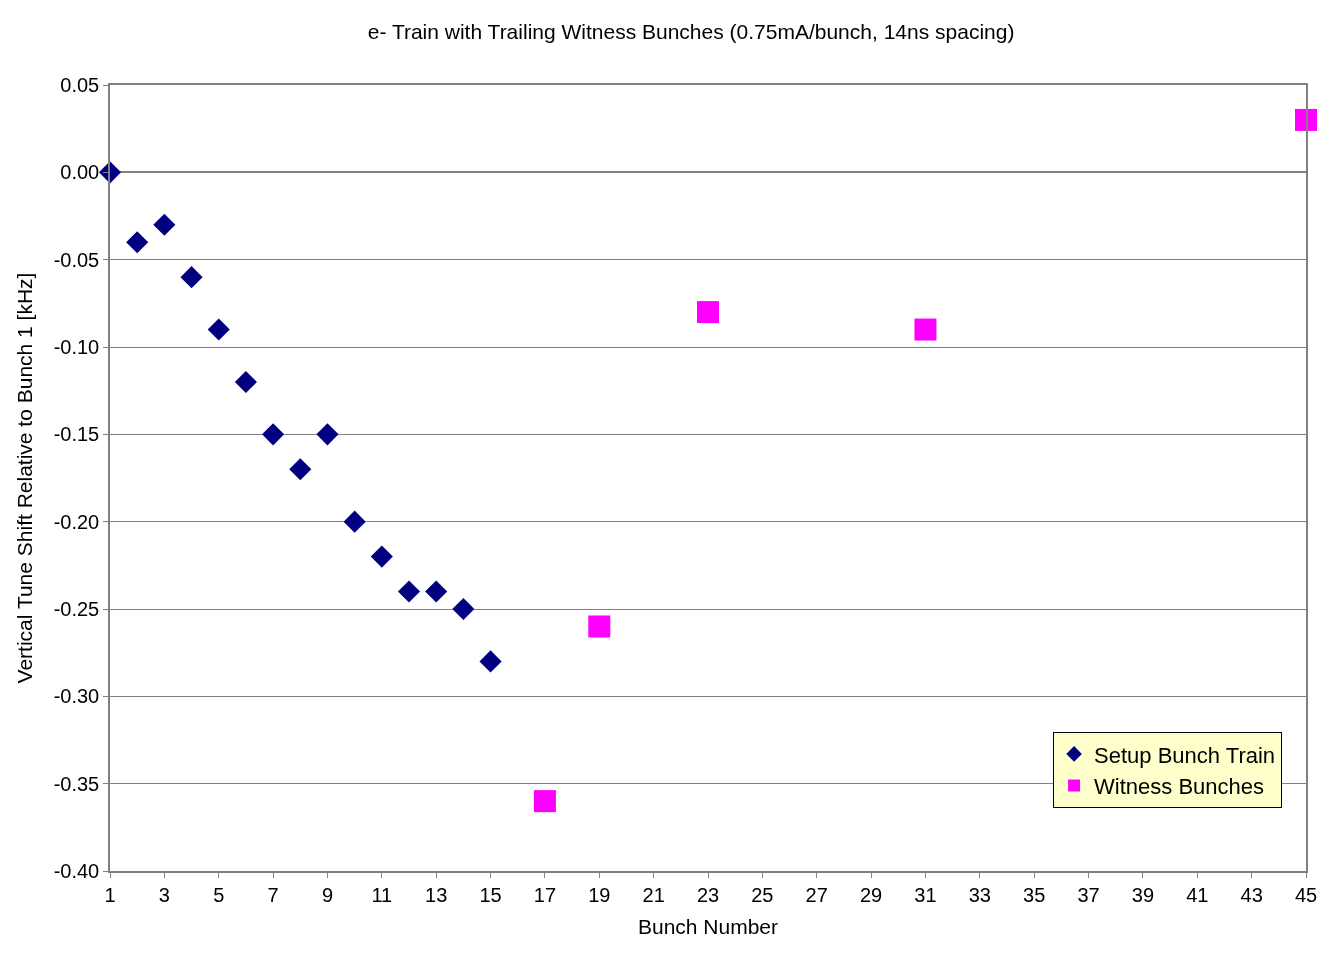  What do you see at coordinates (1143, 894) in the screenshot?
I see `x-tick-label: 39` at bounding box center [1143, 894].